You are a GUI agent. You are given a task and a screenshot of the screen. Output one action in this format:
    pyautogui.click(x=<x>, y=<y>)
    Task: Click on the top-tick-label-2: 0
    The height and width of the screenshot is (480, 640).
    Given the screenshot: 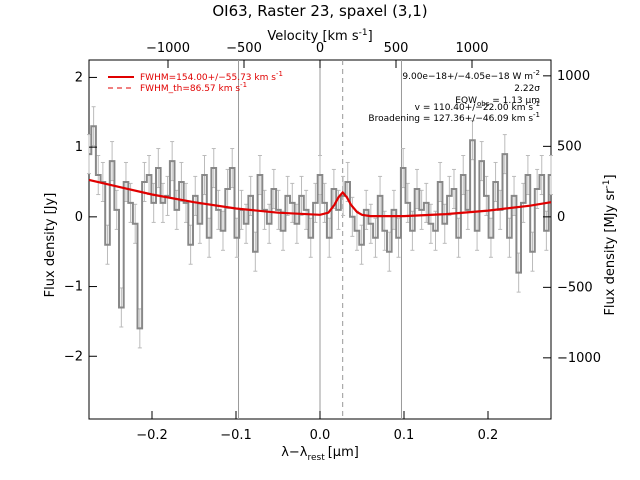 What is the action you would take?
    pyautogui.click(x=320, y=48)
    